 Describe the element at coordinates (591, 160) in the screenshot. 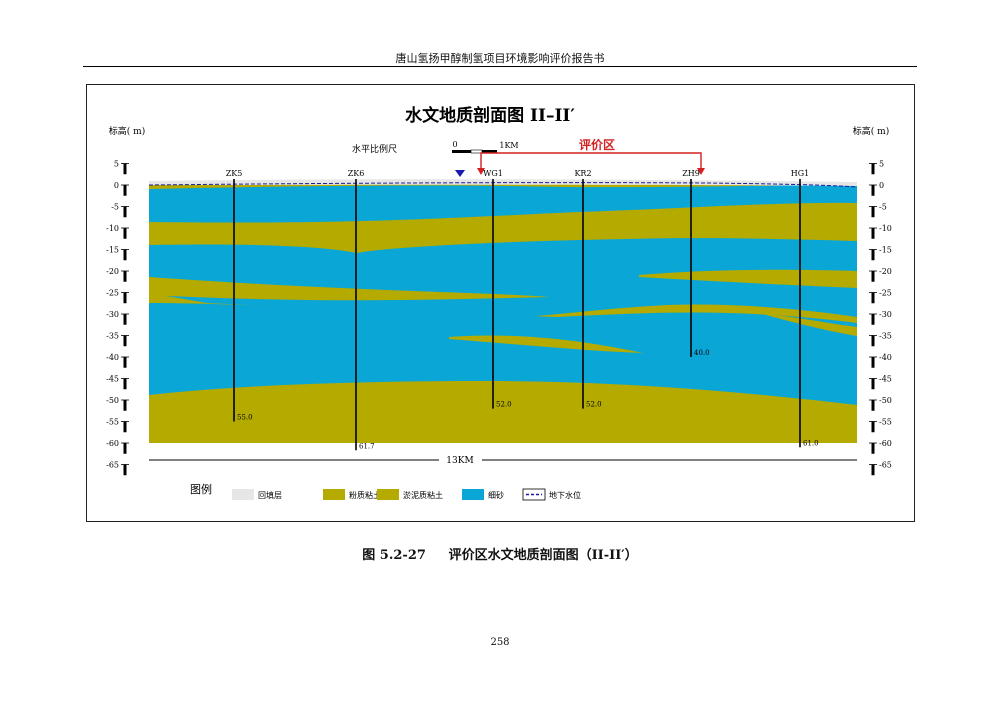

I see `eval-zone-bracket` at that location.